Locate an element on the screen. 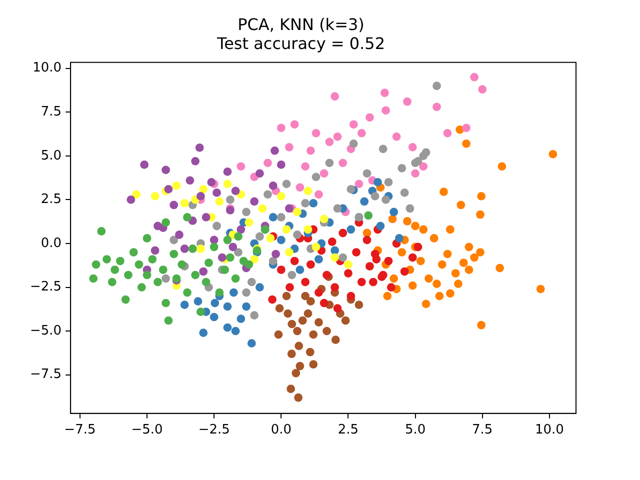  y-tick-label: −7.5 is located at coordinates (46, 374).